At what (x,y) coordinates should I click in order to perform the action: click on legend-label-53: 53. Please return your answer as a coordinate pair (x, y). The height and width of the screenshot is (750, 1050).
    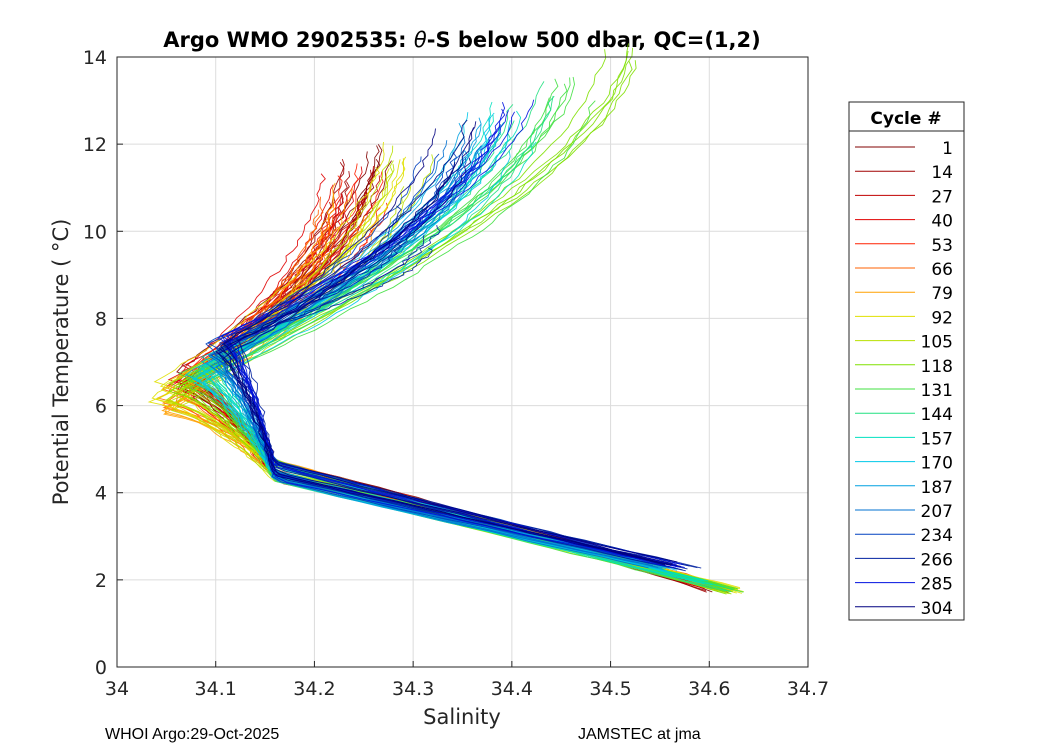
    Looking at the image, I should click on (942, 246).